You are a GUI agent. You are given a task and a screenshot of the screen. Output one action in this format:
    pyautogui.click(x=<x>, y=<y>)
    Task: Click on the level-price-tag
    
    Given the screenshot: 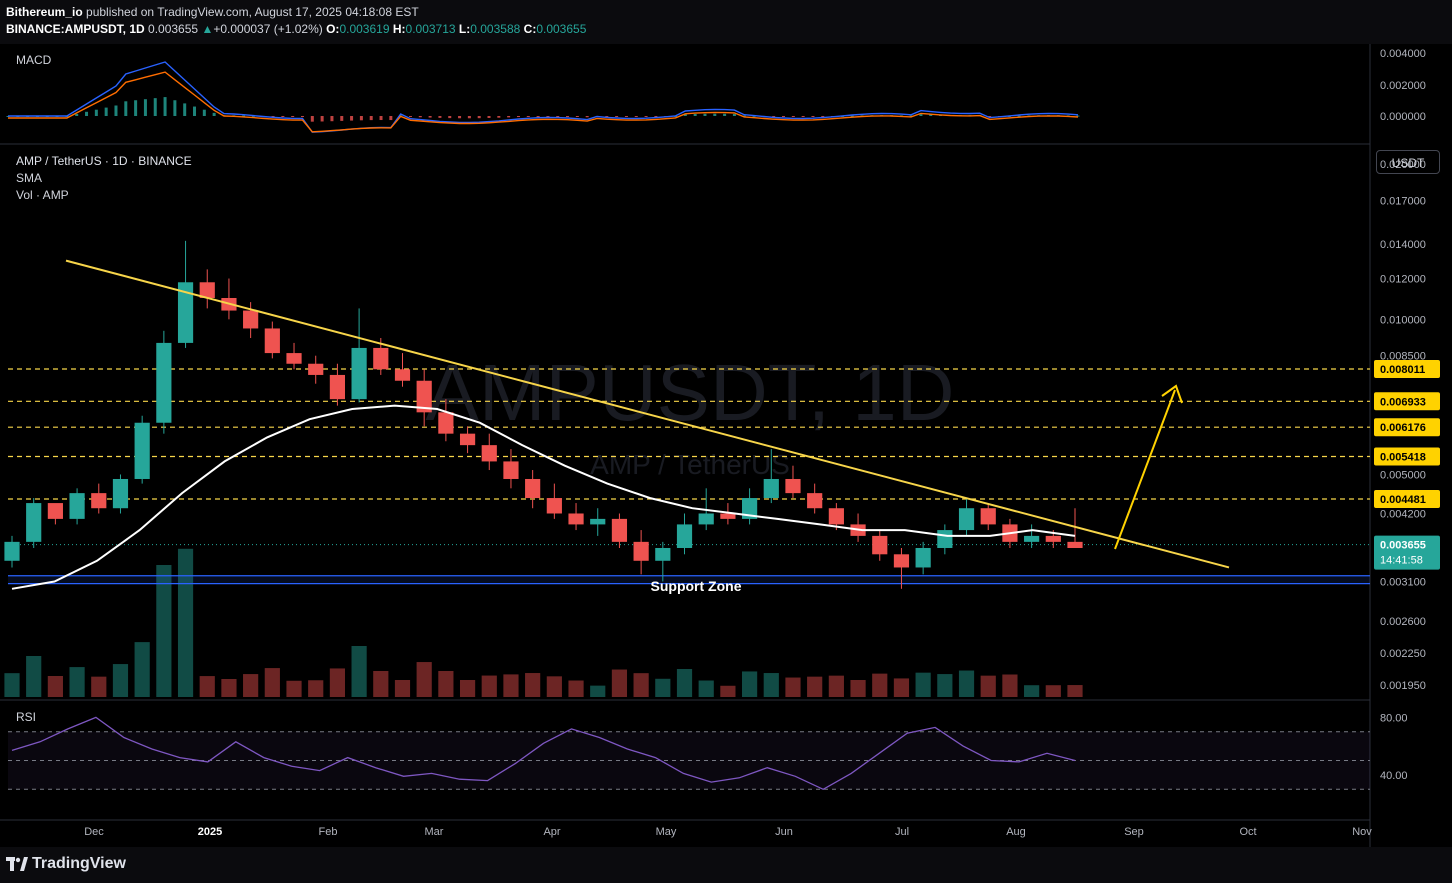 What is the action you would take?
    pyautogui.click(x=1407, y=456)
    